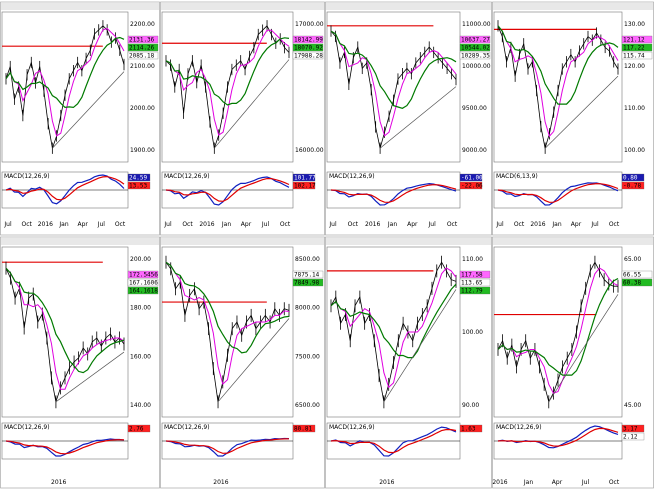  Describe the element at coordinates (140, 308) in the screenshot. I see `y-tick-label: 180.00` at that location.